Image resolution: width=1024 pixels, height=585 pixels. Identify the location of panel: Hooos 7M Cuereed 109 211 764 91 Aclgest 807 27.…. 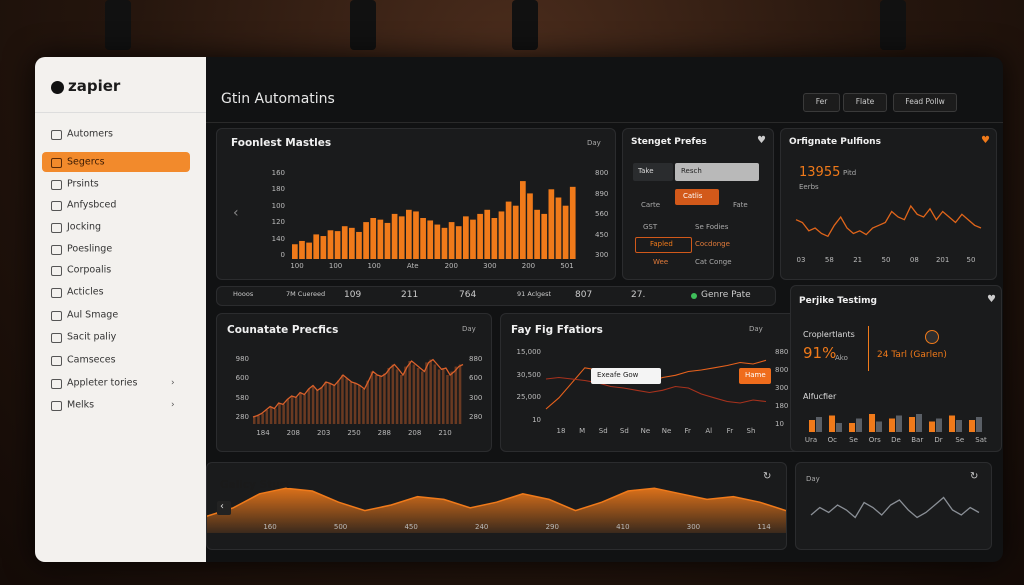
(496, 296).